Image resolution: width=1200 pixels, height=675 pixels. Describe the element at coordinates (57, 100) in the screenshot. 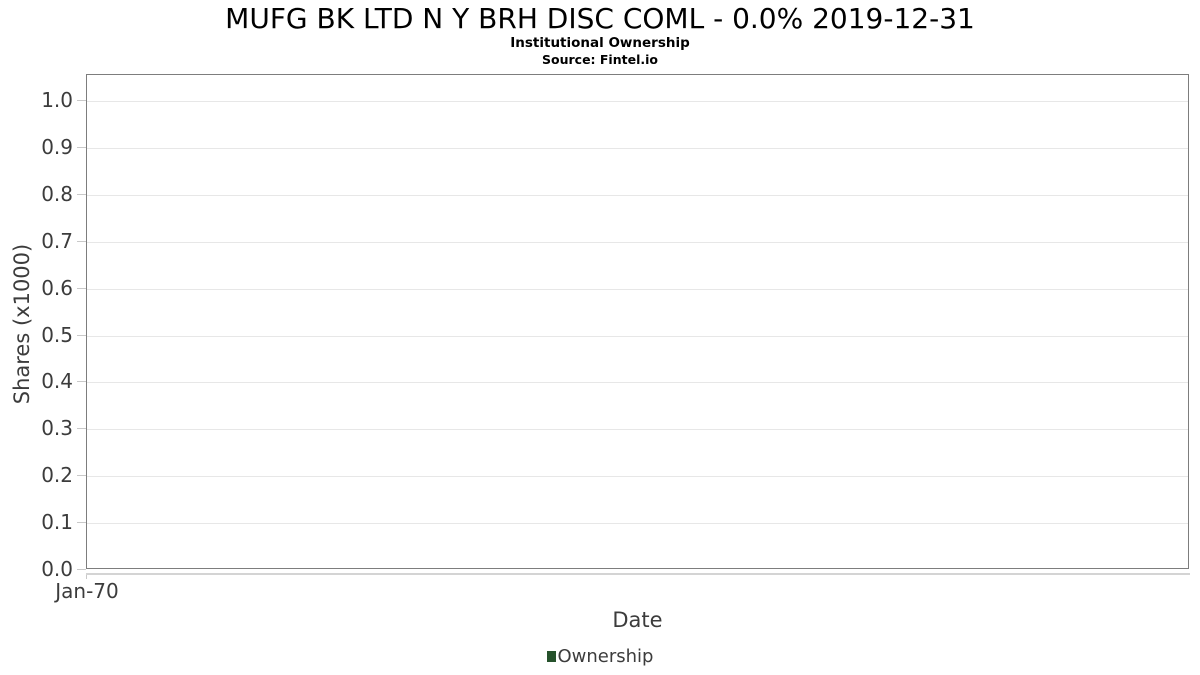

I see `y-tick-label-1.0: 1.0` at that location.